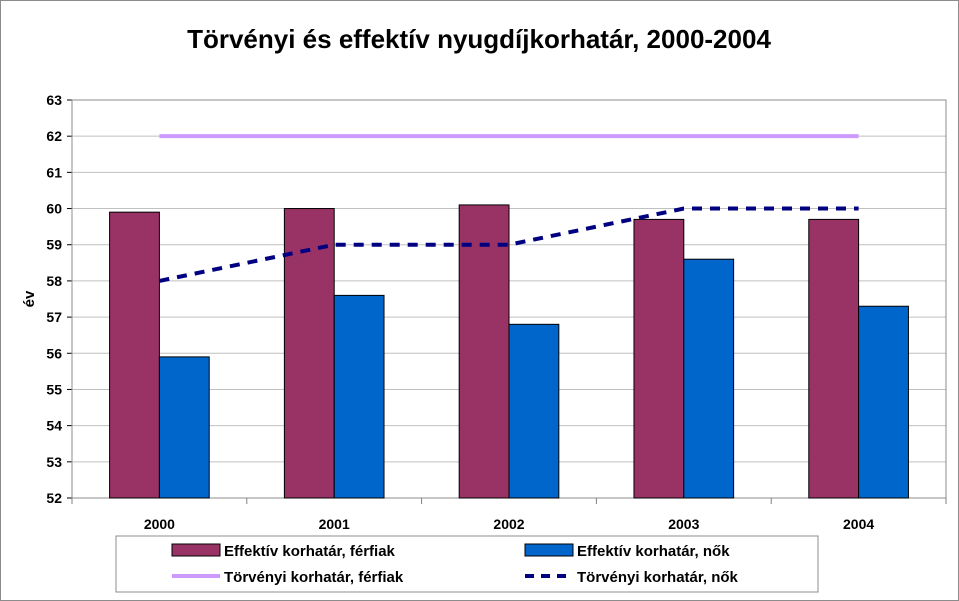 The height and width of the screenshot is (601, 959). I want to click on x-tick-label: 2004, so click(858, 524).